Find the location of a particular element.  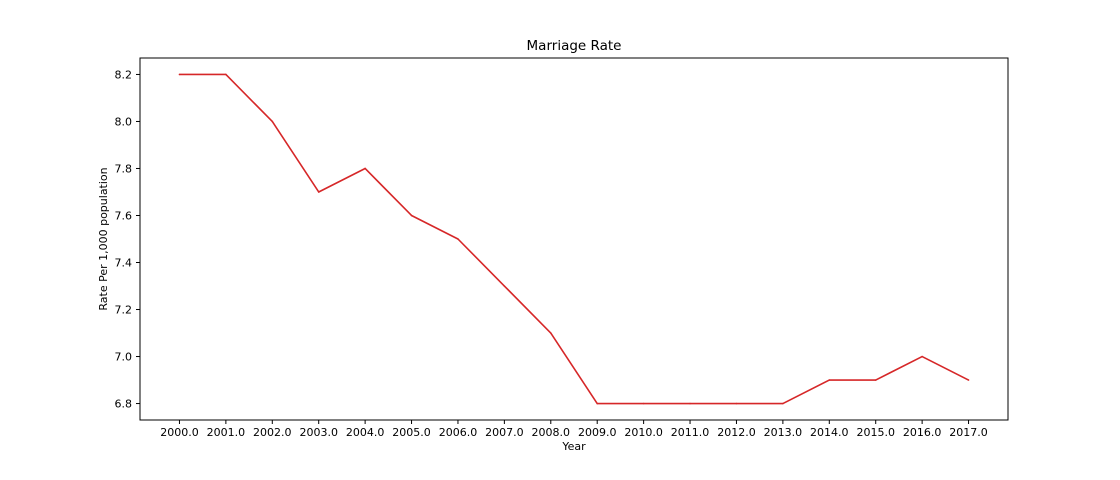

x-tick-label: 2005.0 is located at coordinates (411, 432).